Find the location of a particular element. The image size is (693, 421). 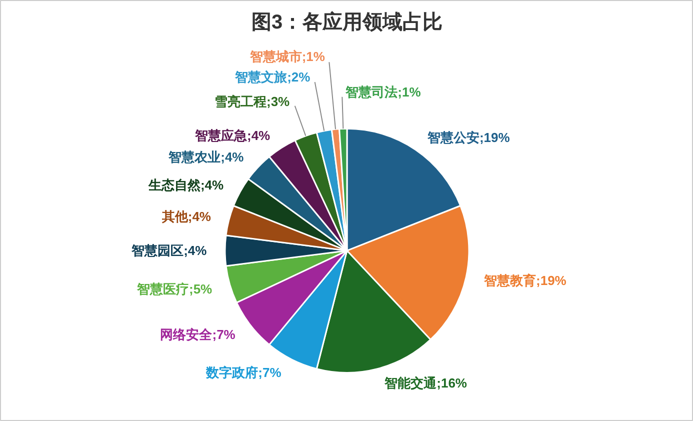

slice-label: 其他;4% is located at coordinates (186, 216).